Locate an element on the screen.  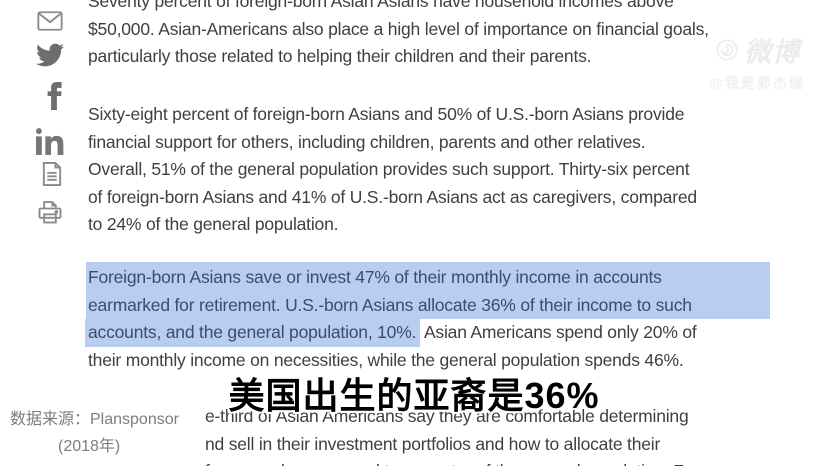
linkedin-share-icon is located at coordinates (50, 141).